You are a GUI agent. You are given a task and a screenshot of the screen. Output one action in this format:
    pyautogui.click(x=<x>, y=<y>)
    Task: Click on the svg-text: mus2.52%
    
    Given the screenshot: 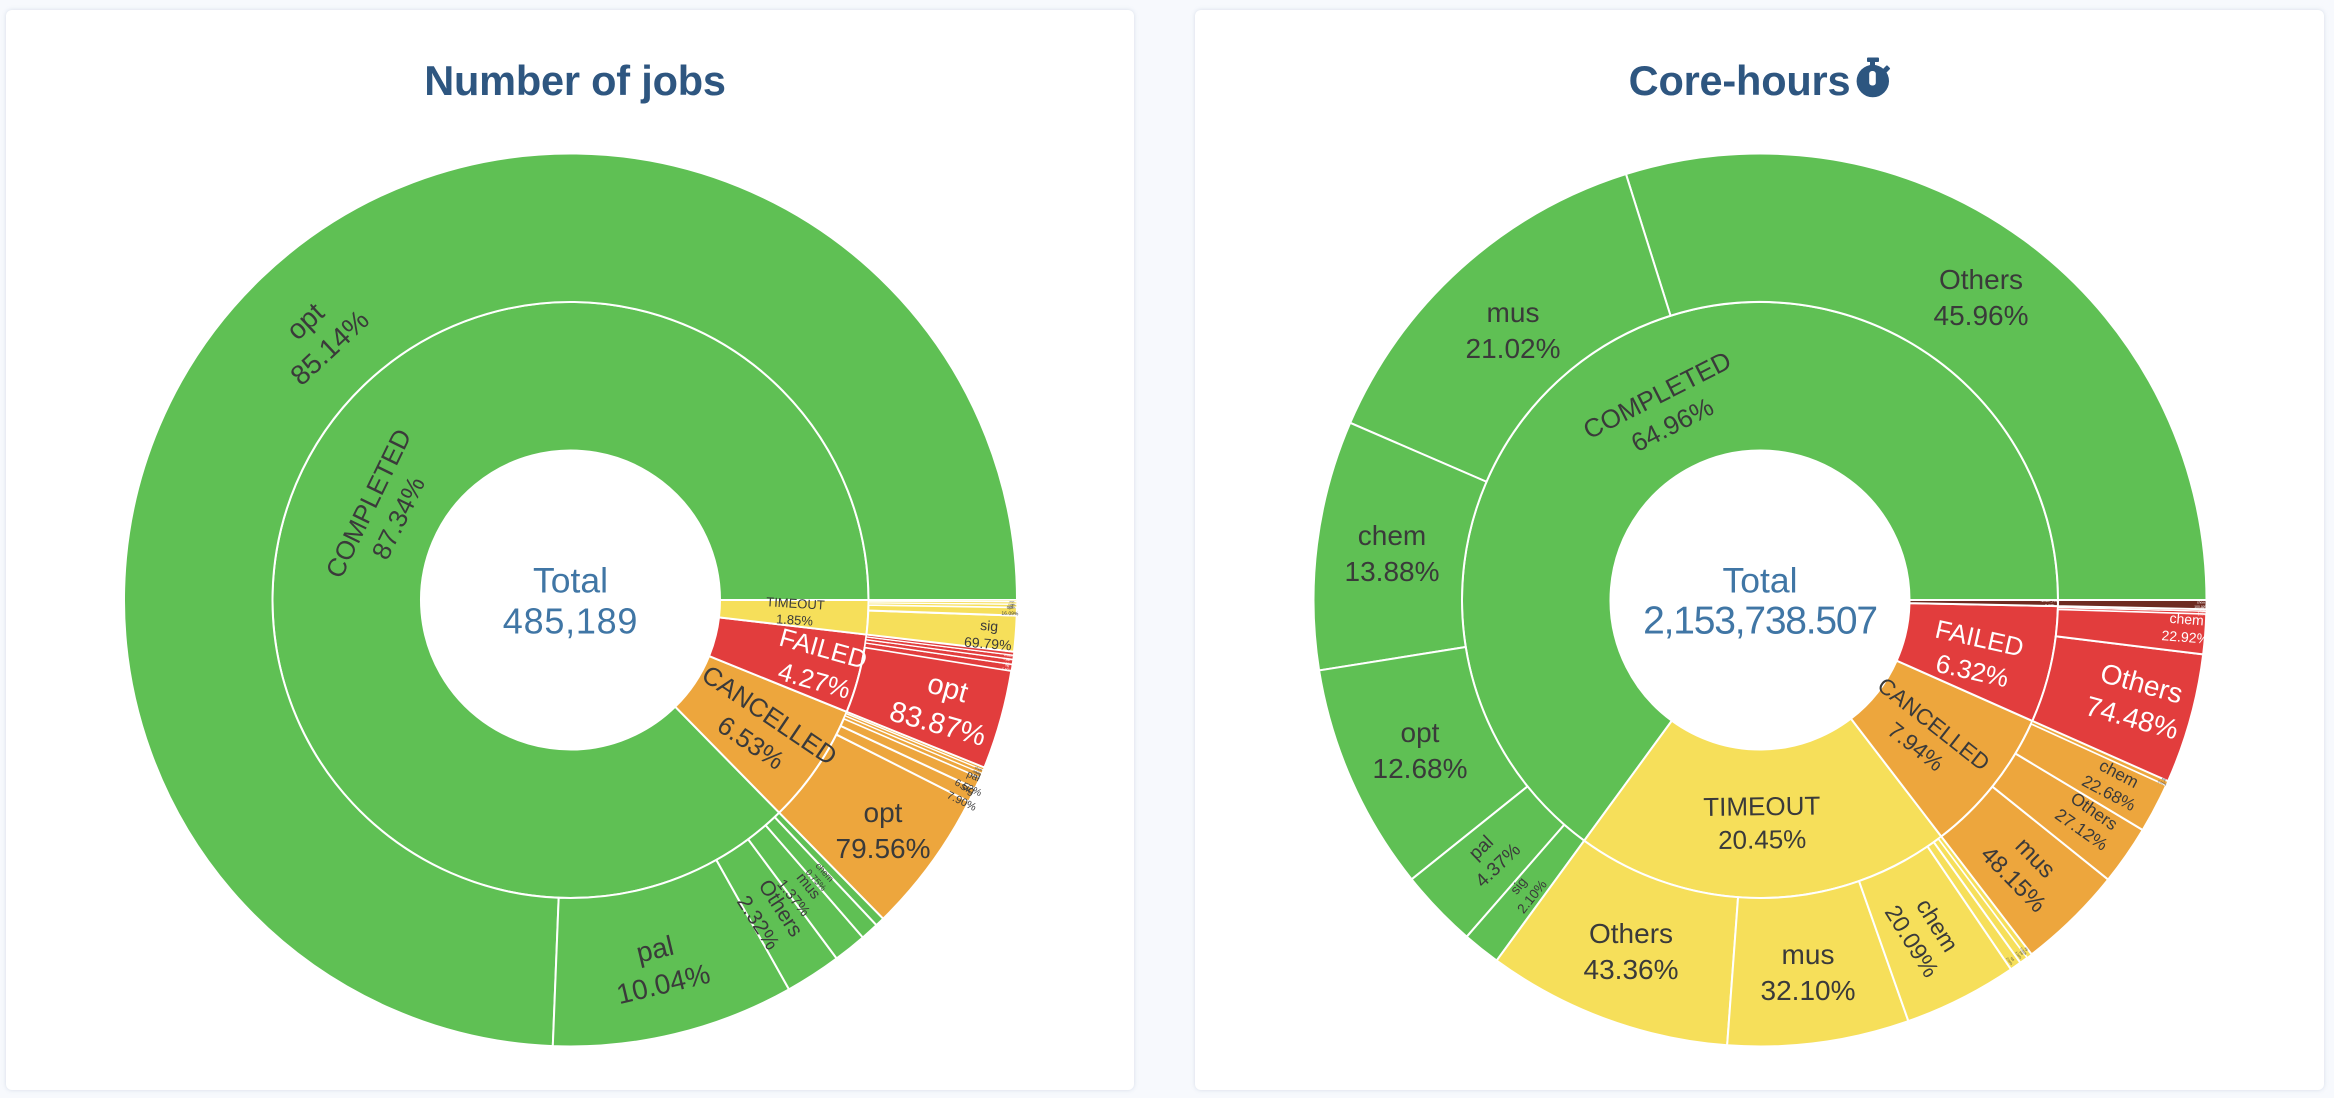 What is the action you would take?
    pyautogui.click(x=976, y=774)
    